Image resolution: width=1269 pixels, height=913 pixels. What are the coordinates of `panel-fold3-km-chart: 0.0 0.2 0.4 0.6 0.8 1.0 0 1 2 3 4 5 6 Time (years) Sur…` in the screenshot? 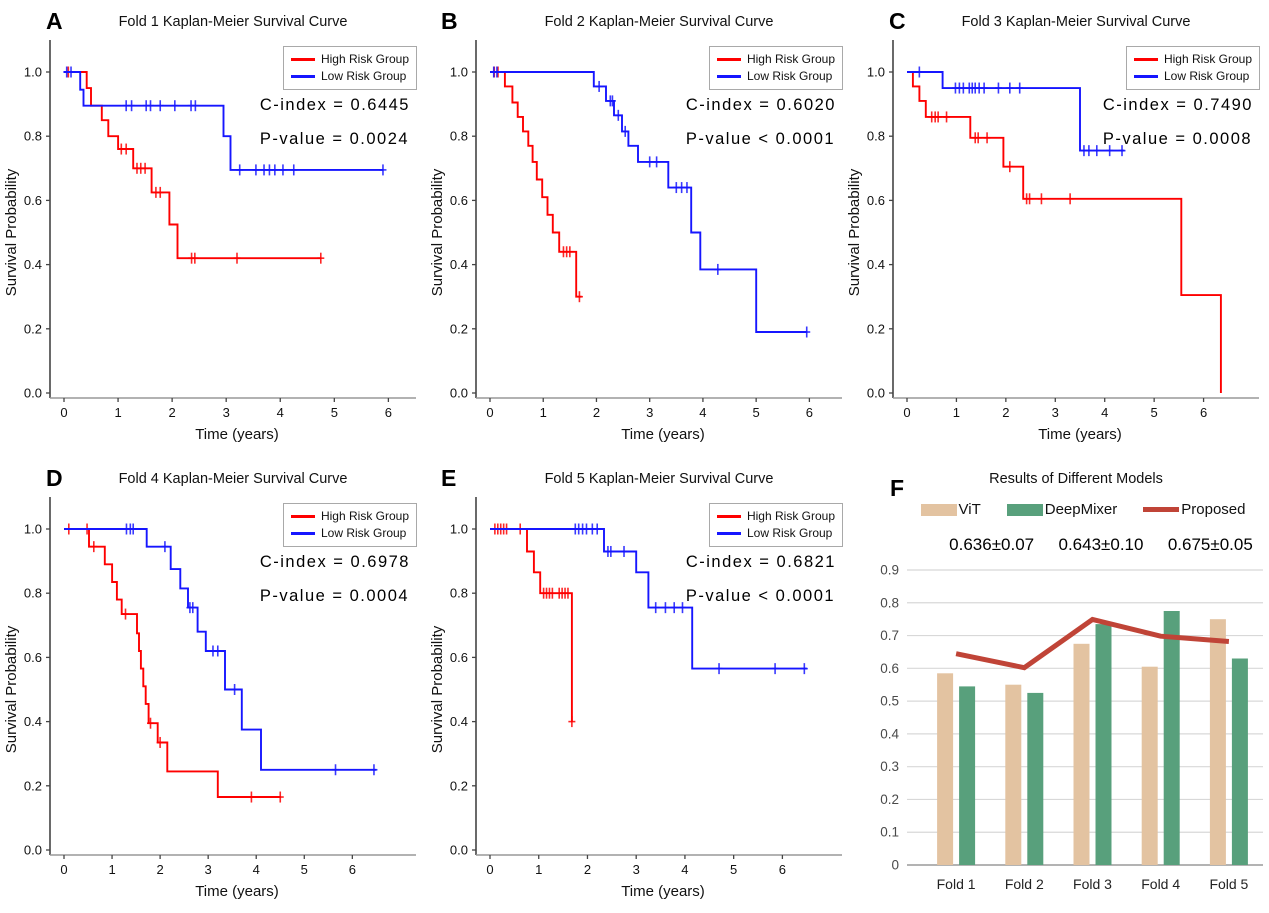 It's located at (1052, 241).